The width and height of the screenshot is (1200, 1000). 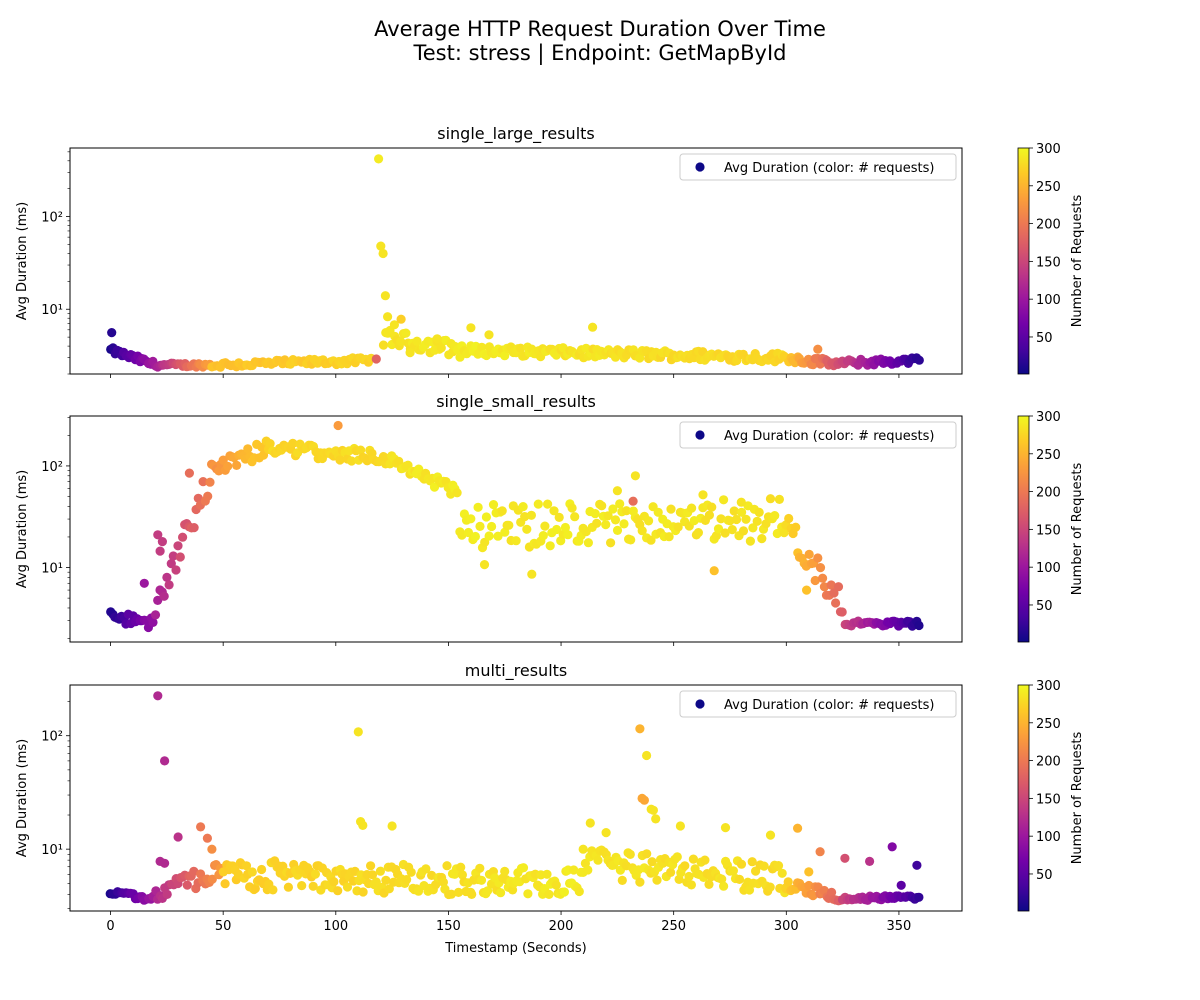 I want to click on x-tick-label: 250, so click(x=673, y=926).